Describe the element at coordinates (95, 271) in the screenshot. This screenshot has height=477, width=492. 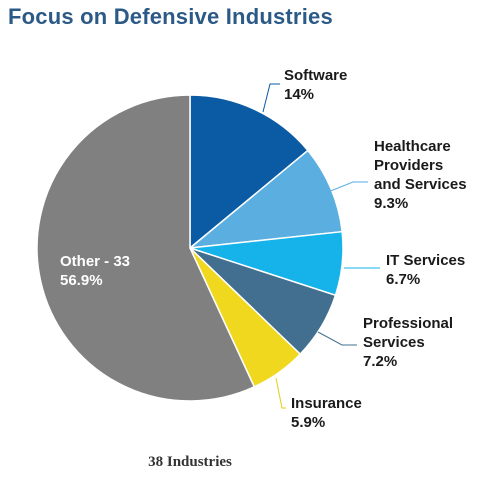
I see `slice-label-5: Other - 33 56.9%` at that location.